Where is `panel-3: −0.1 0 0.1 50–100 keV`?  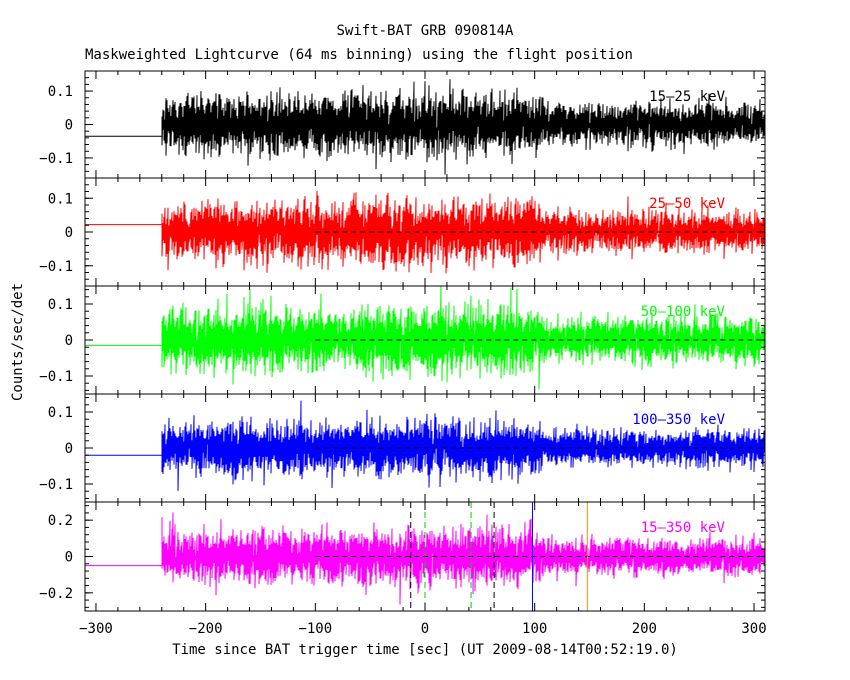
panel-3: −0.1 0 0.1 50–100 keV is located at coordinates (402, 340).